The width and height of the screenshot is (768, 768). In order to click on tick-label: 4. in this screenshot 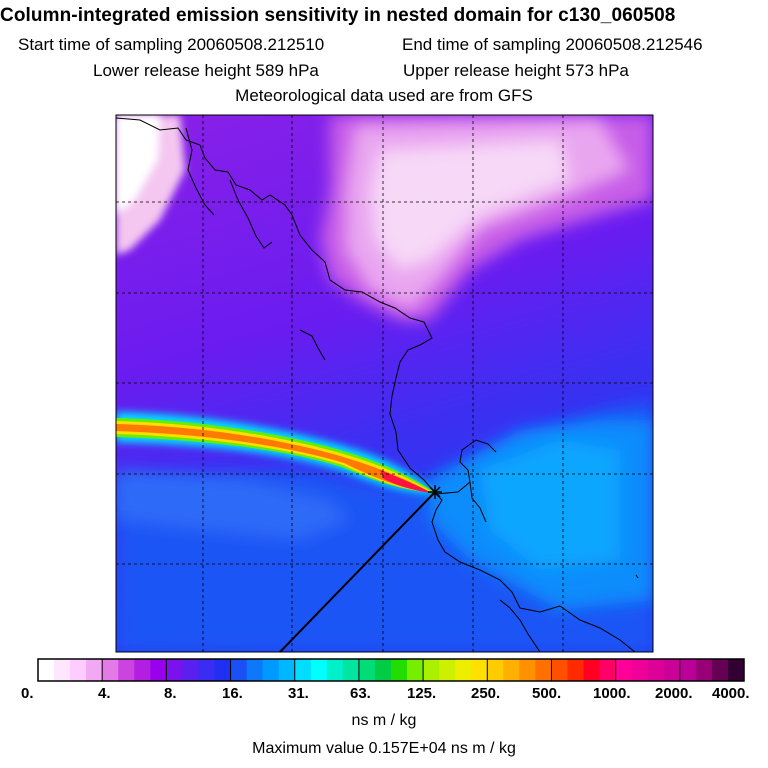, I will do `click(104, 693)`.